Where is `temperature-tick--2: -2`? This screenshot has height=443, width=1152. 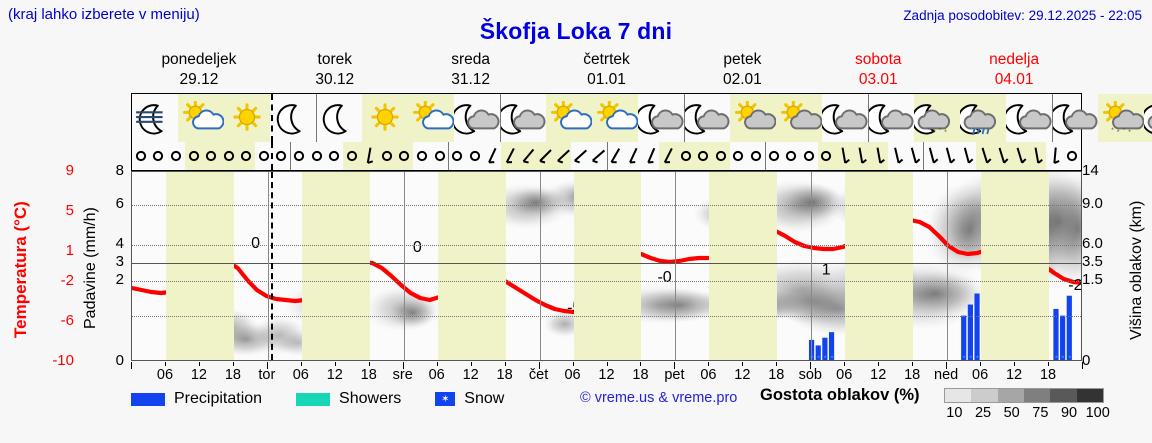
temperature-tick--2: -2 is located at coordinates (67, 280).